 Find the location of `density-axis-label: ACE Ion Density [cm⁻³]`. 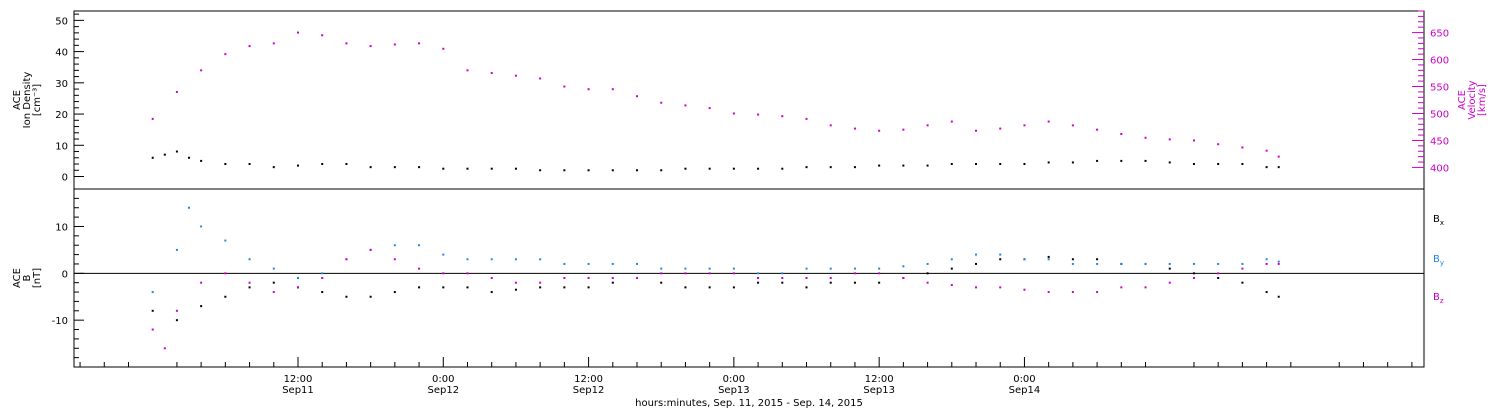

density-axis-label: ACE Ion Density [cm⁻³] is located at coordinates (27, 100).